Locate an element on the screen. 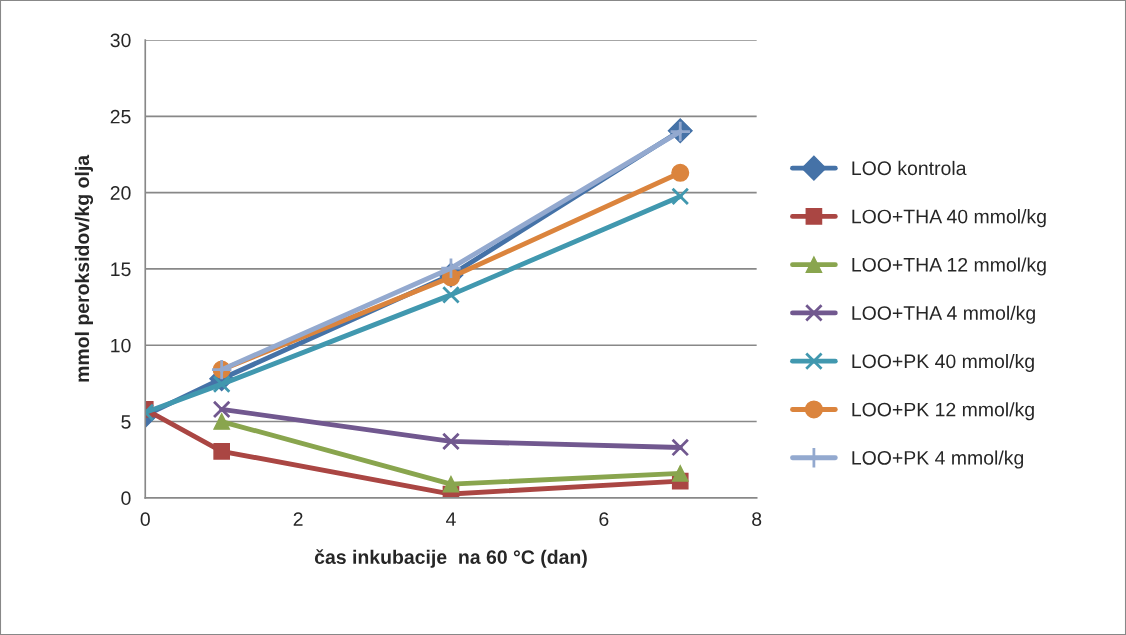 The width and height of the screenshot is (1126, 635). x-tick-label: 0 is located at coordinates (145, 519).